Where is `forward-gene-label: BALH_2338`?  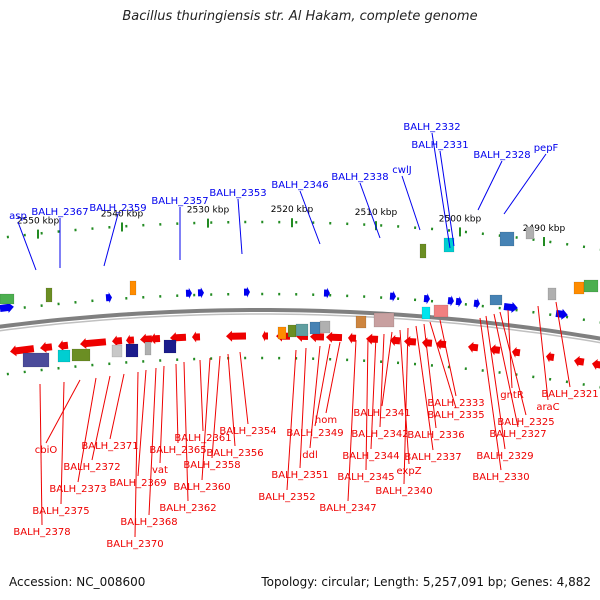 forward-gene-label: BALH_2338 is located at coordinates (359, 177).